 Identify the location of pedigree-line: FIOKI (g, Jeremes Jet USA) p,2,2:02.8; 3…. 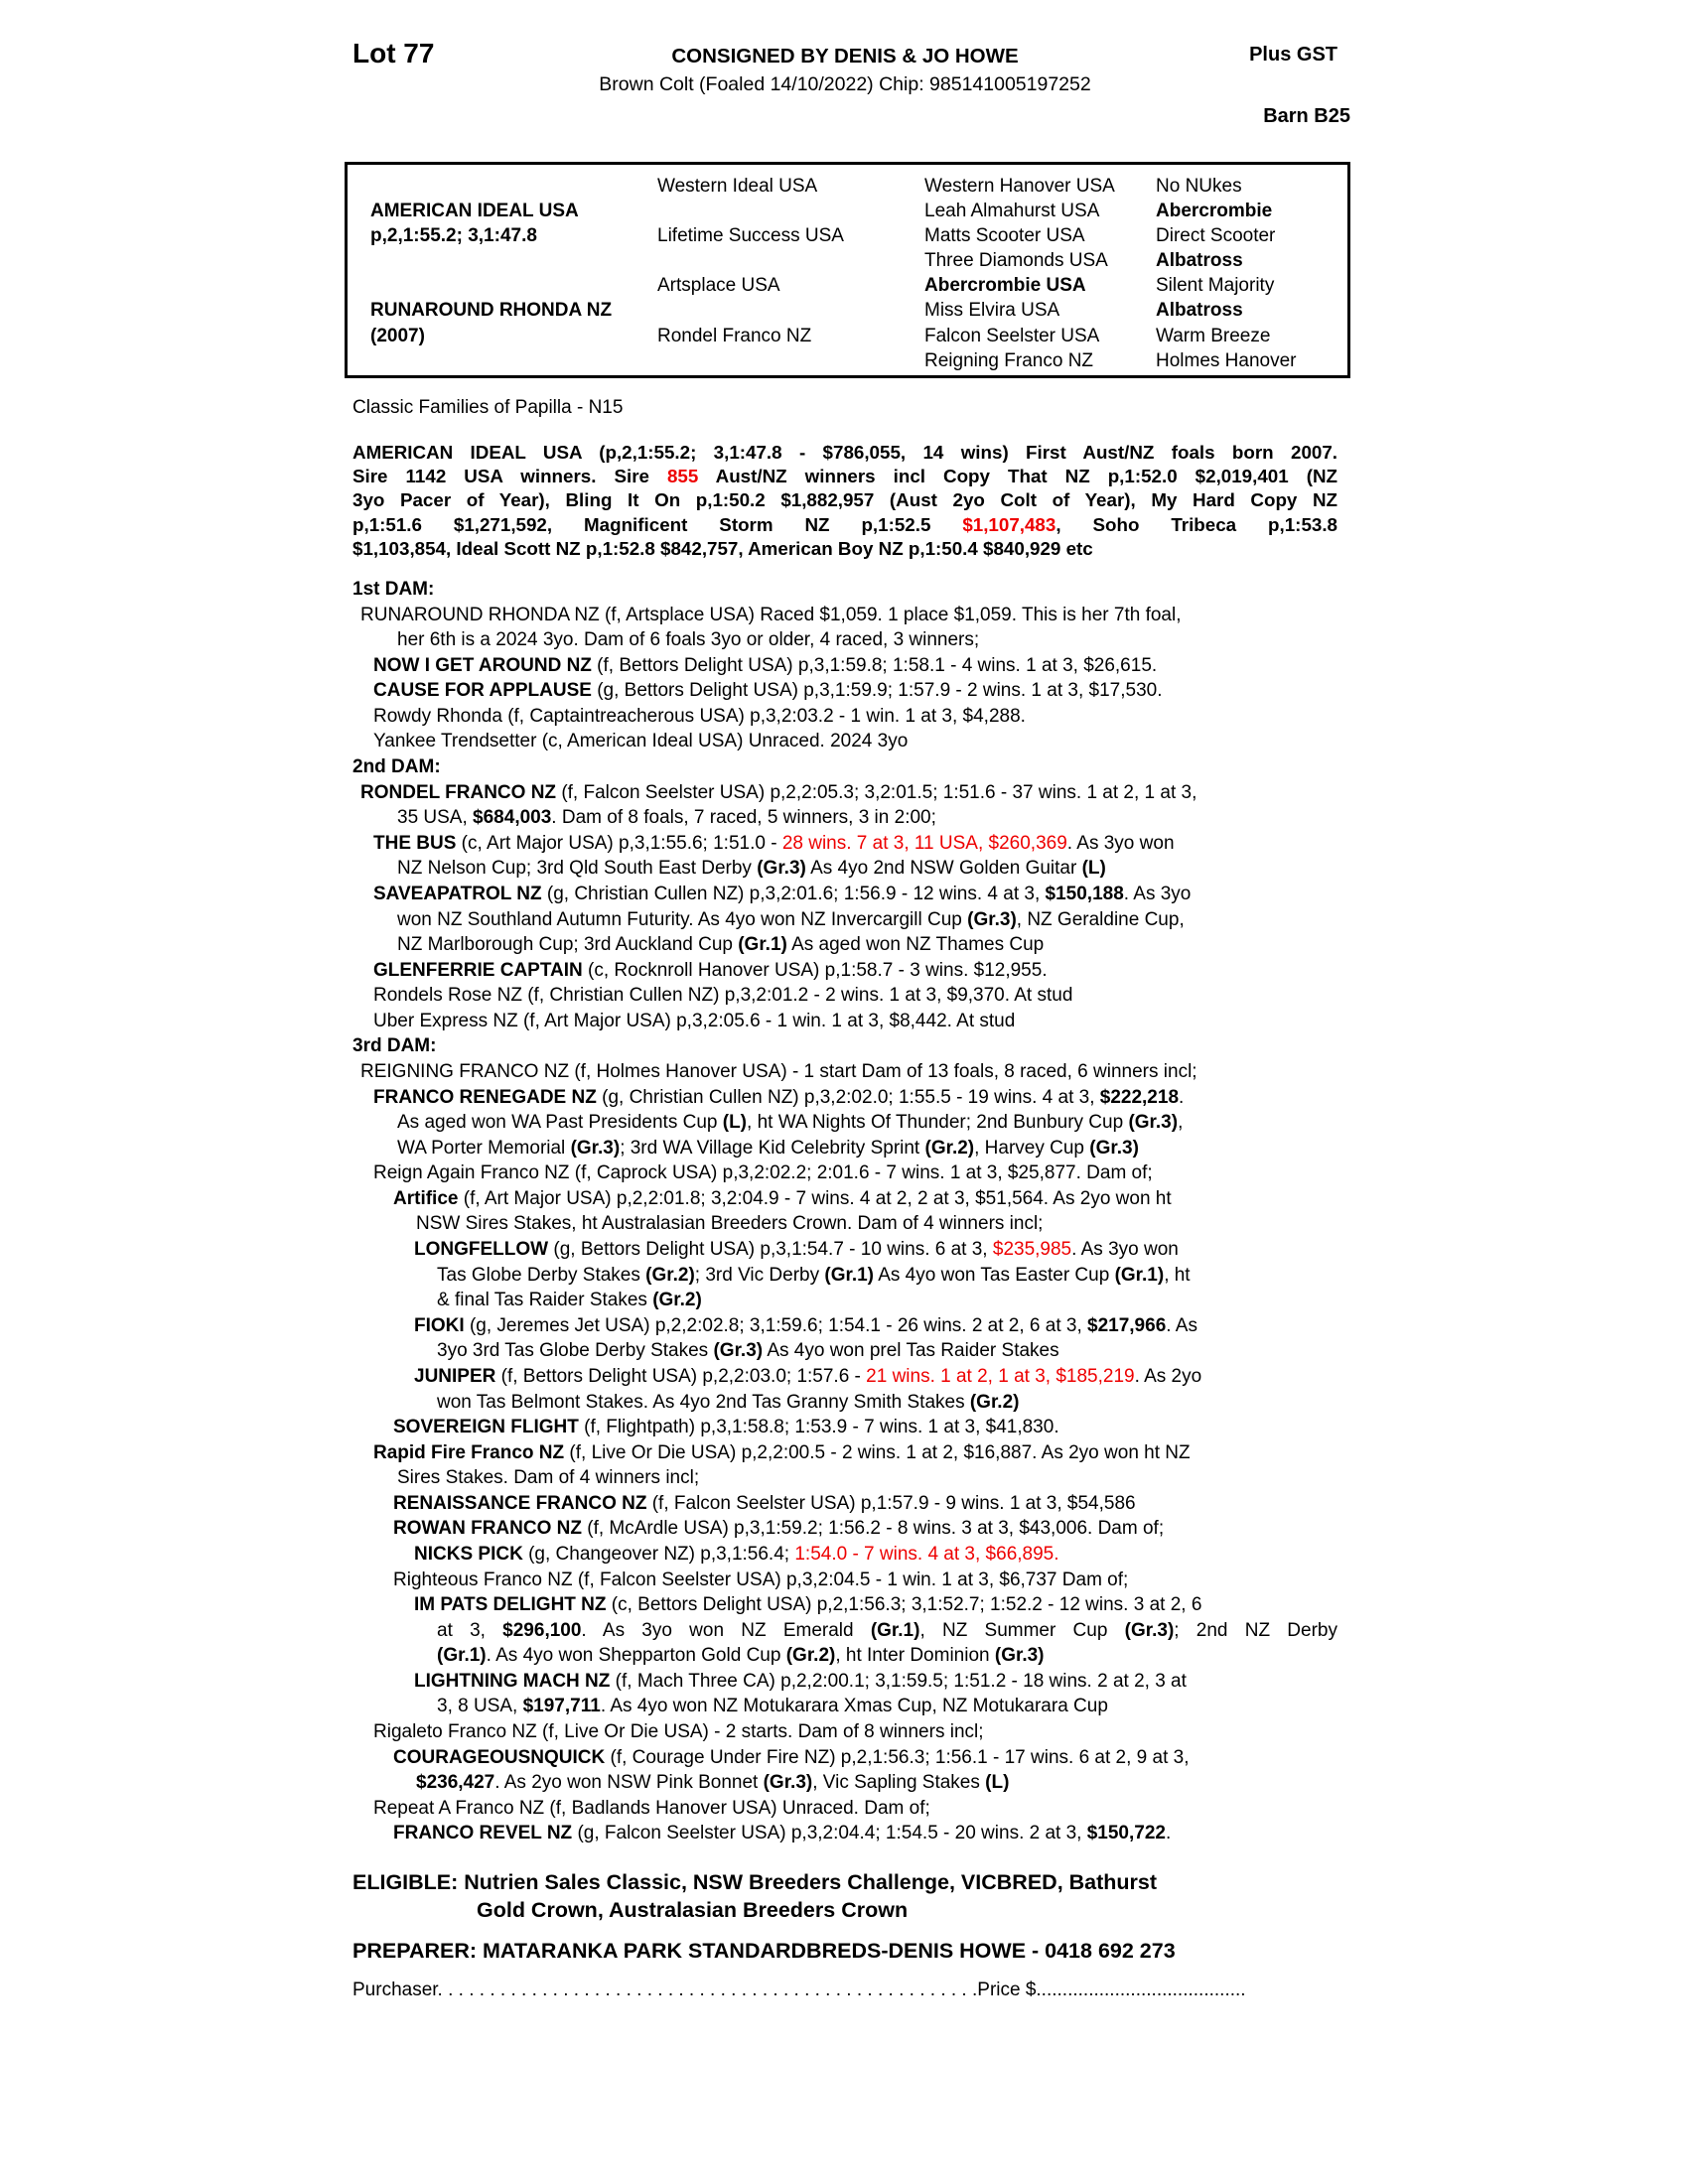
(844, 1326).